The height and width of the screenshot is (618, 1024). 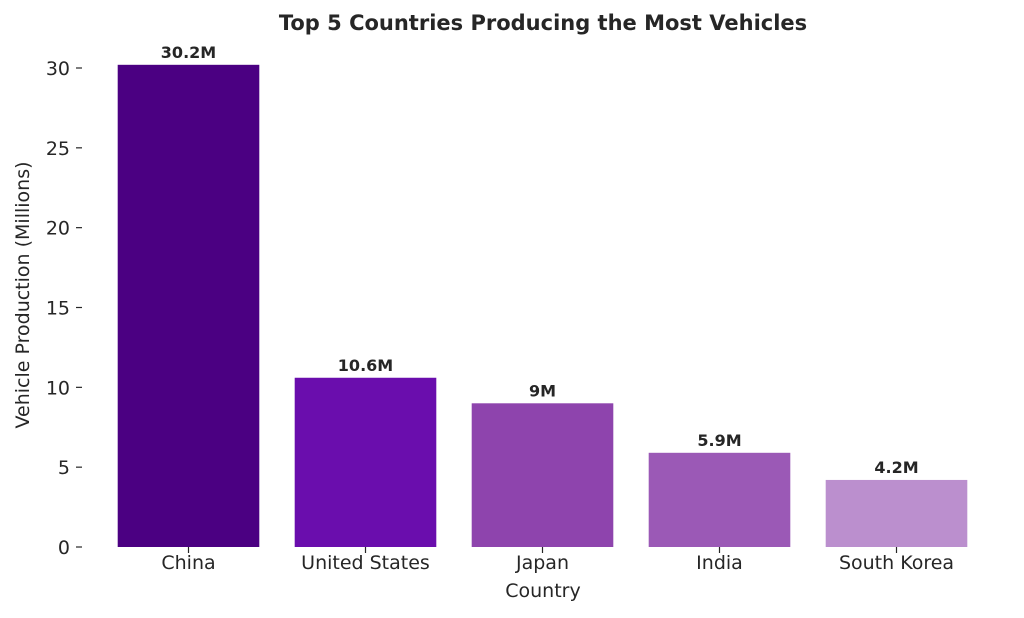 I want to click on bar-india, so click(x=719, y=499).